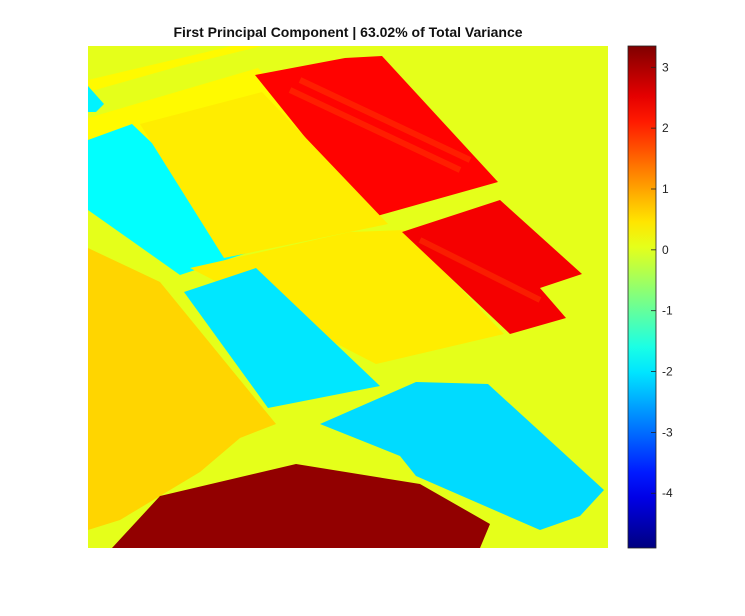 The height and width of the screenshot is (616, 745). I want to click on colorbar: 3 2 1 0 -1 -2 -3 -4, so click(650, 297).